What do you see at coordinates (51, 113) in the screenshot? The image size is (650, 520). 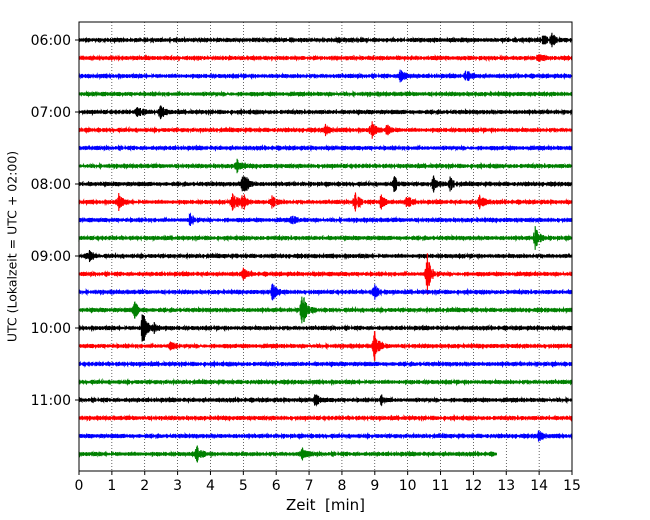 I see `y-tick-label: 07:00` at bounding box center [51, 113].